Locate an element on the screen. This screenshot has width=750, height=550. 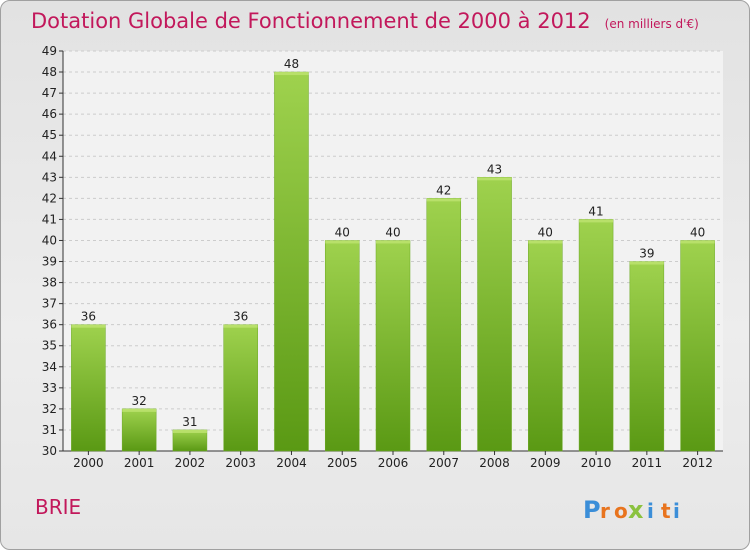
x-tick-label: 2010 is located at coordinates (596, 463).